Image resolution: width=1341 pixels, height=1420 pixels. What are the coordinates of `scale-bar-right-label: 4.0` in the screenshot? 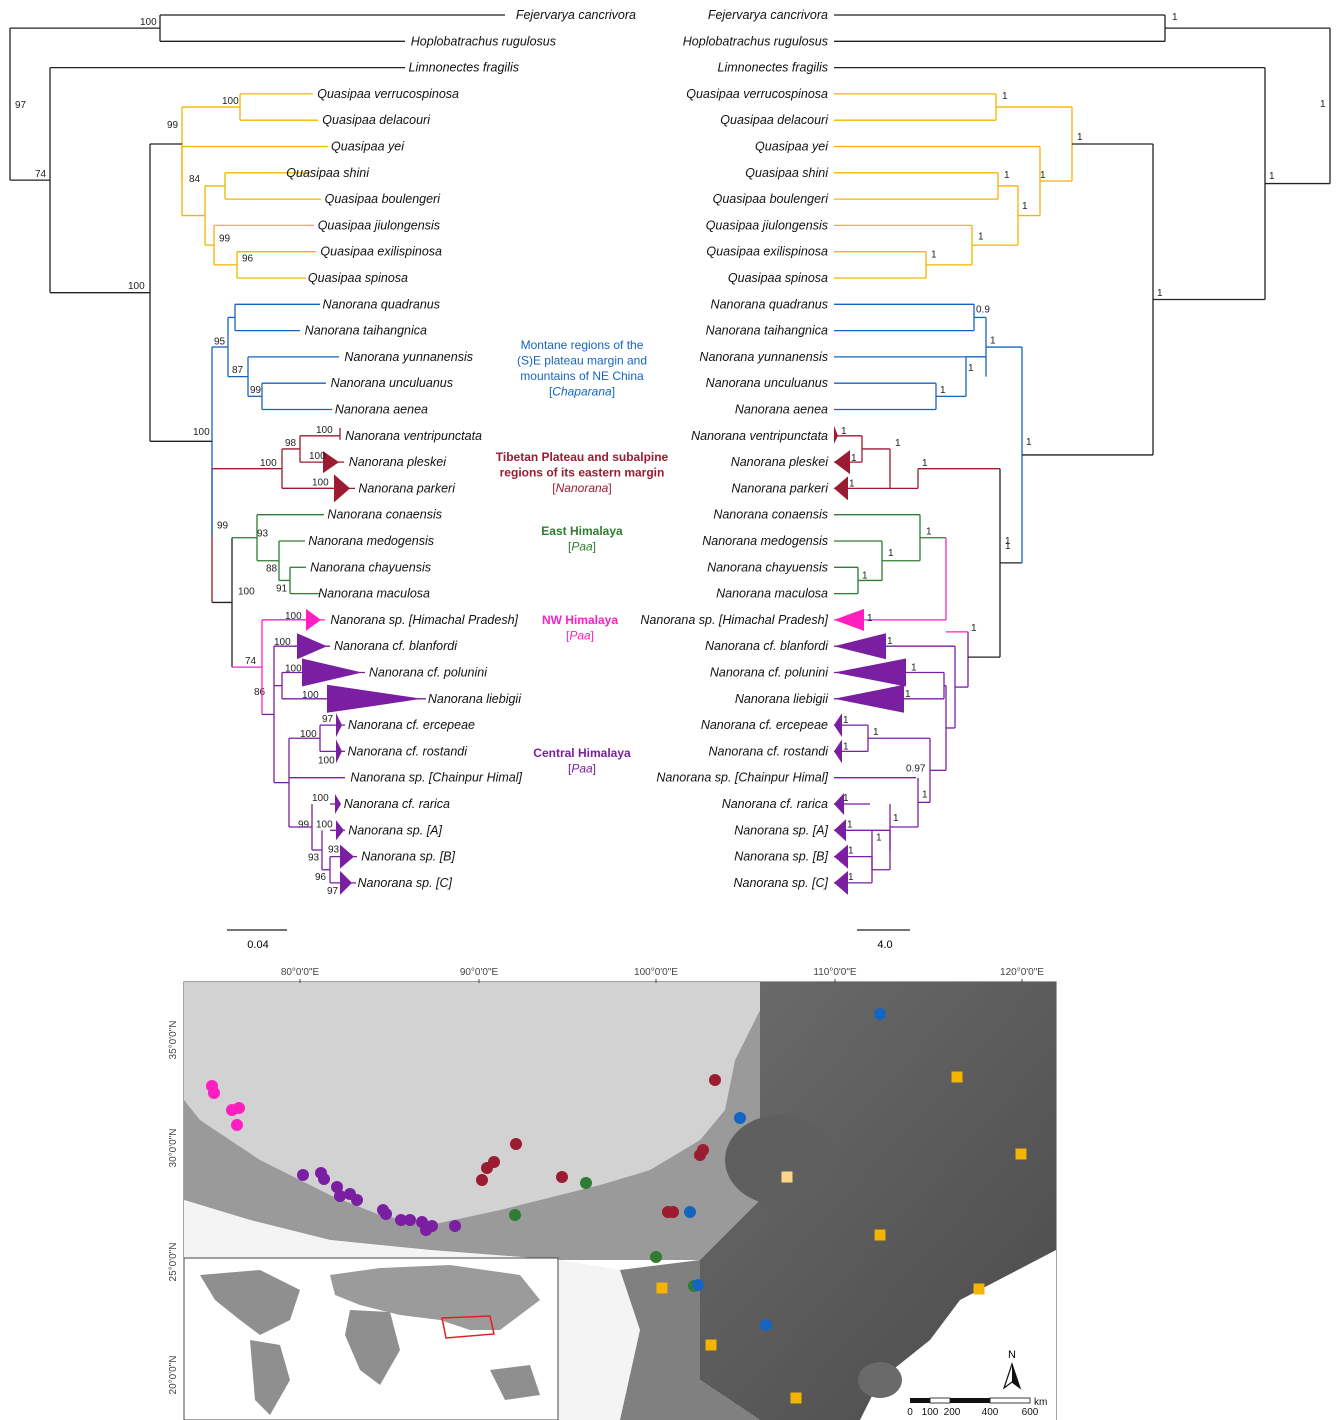 It's located at (884, 945).